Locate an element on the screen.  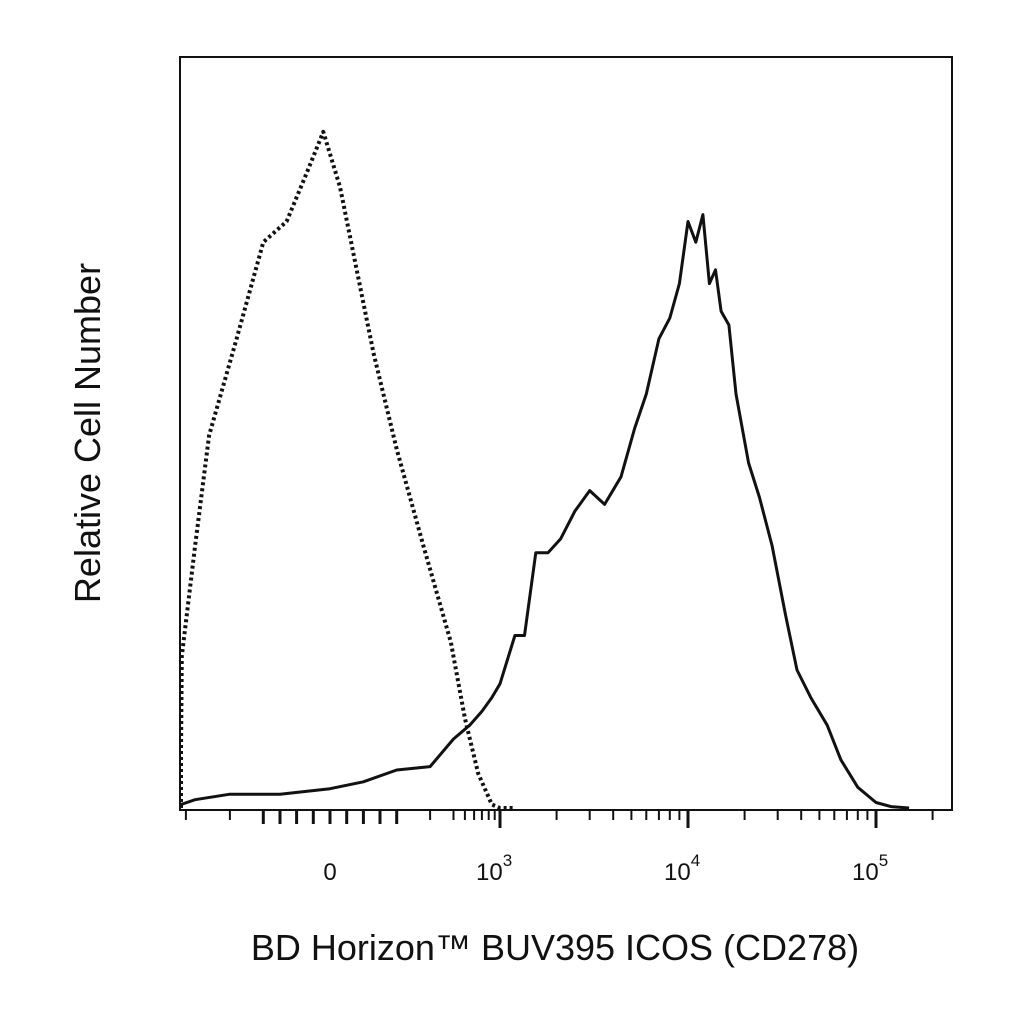
x-tick-label: 10⁵ is located at coordinates (870, 868).